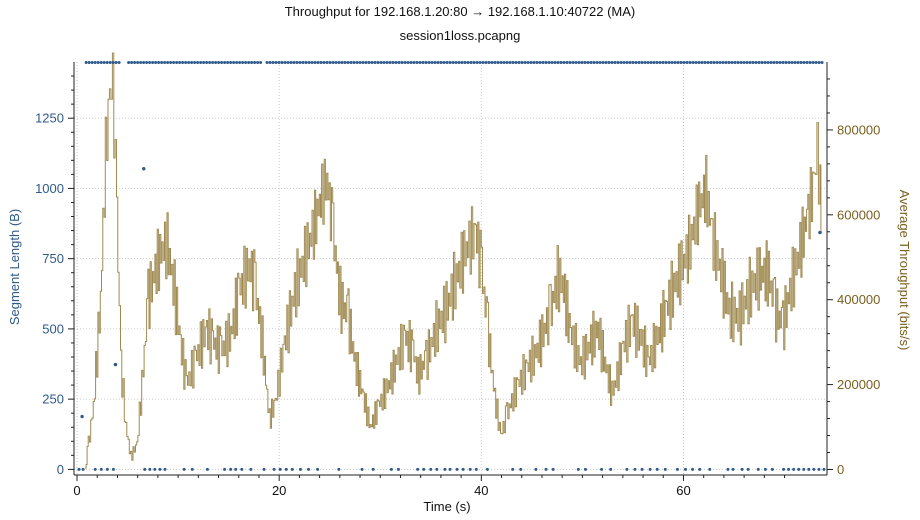 This screenshot has width=920, height=520. Describe the element at coordinates (14, 267) in the screenshot. I see `y-axis-left-label: Segment Length (B)` at that location.